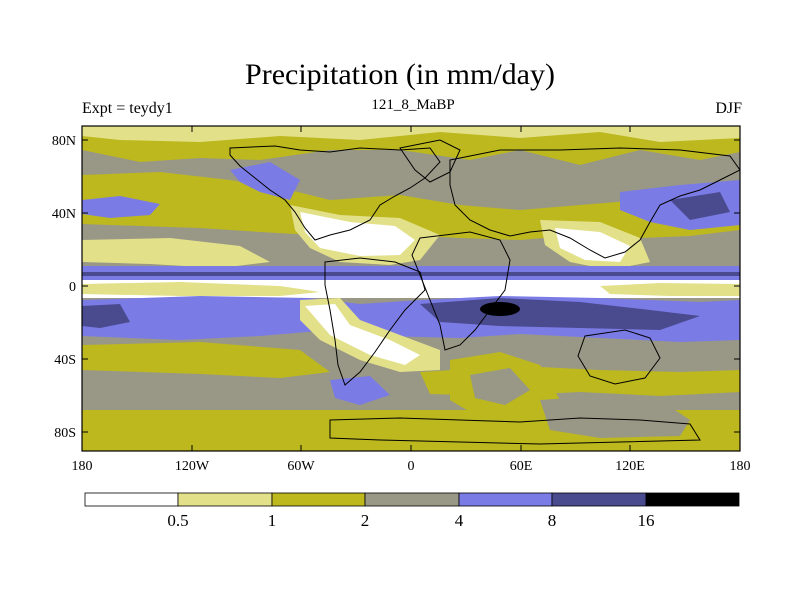 The height and width of the screenshot is (600, 800). Describe the element at coordinates (64, 141) in the screenshot. I see `y-tick-label: 80N` at that location.